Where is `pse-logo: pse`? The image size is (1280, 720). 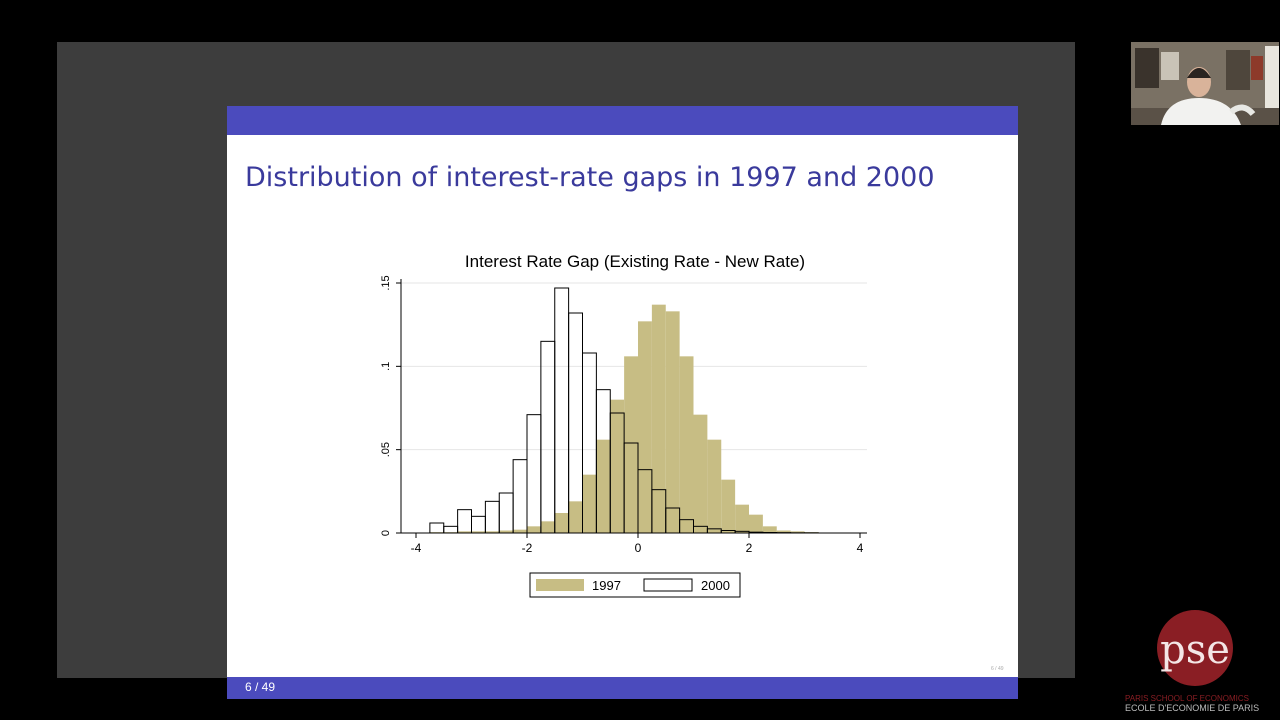
pse-logo: pse is located at coordinates (1195, 648).